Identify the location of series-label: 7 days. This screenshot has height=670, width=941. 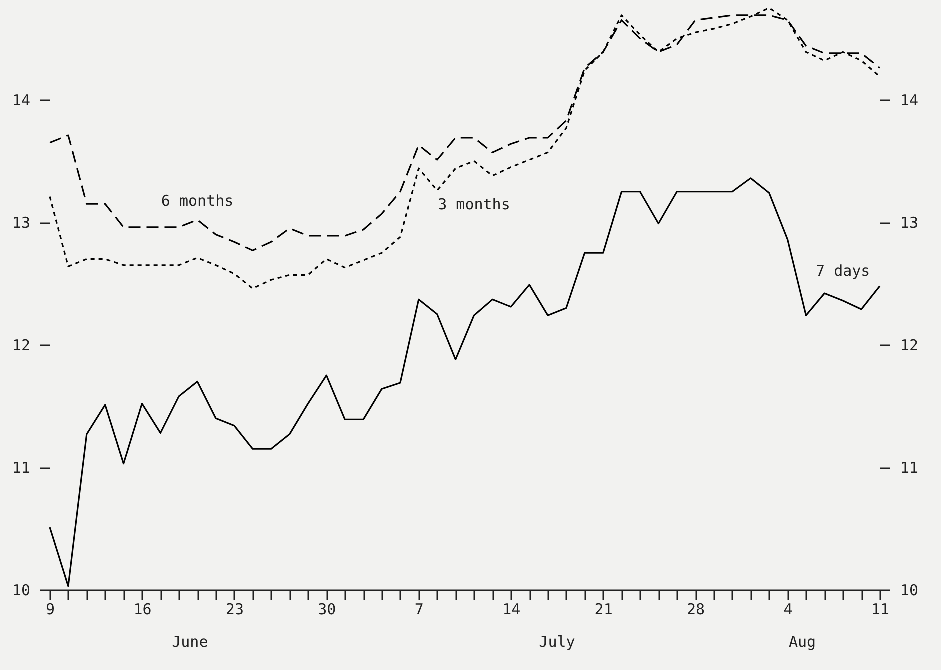
(843, 271).